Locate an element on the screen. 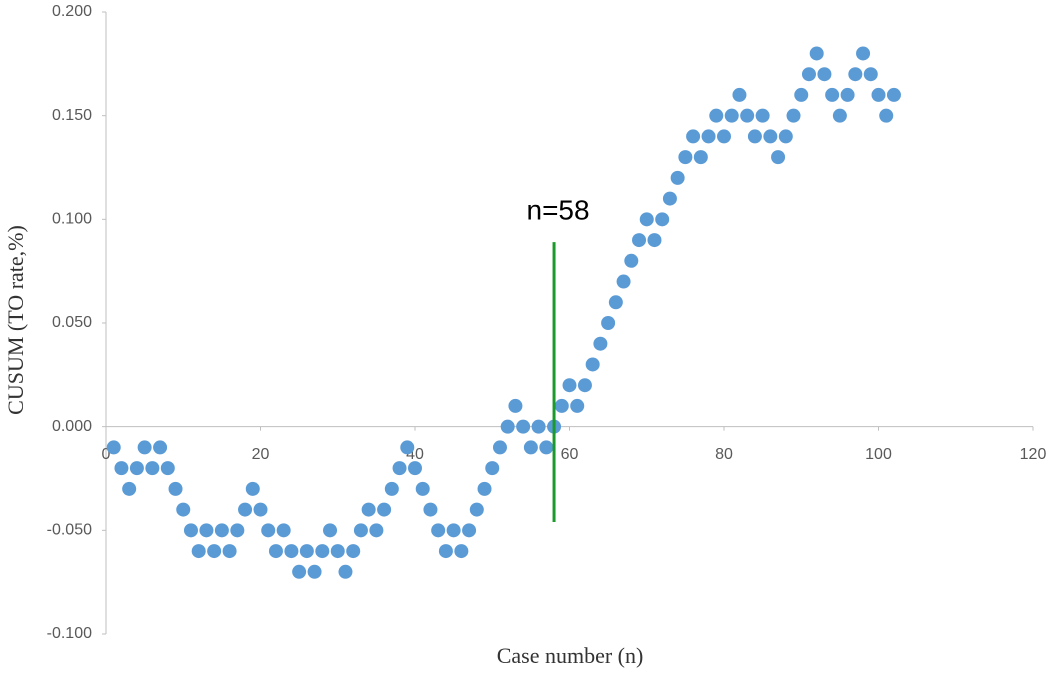 The width and height of the screenshot is (1053, 675). x-tick-label: 60 is located at coordinates (570, 454).